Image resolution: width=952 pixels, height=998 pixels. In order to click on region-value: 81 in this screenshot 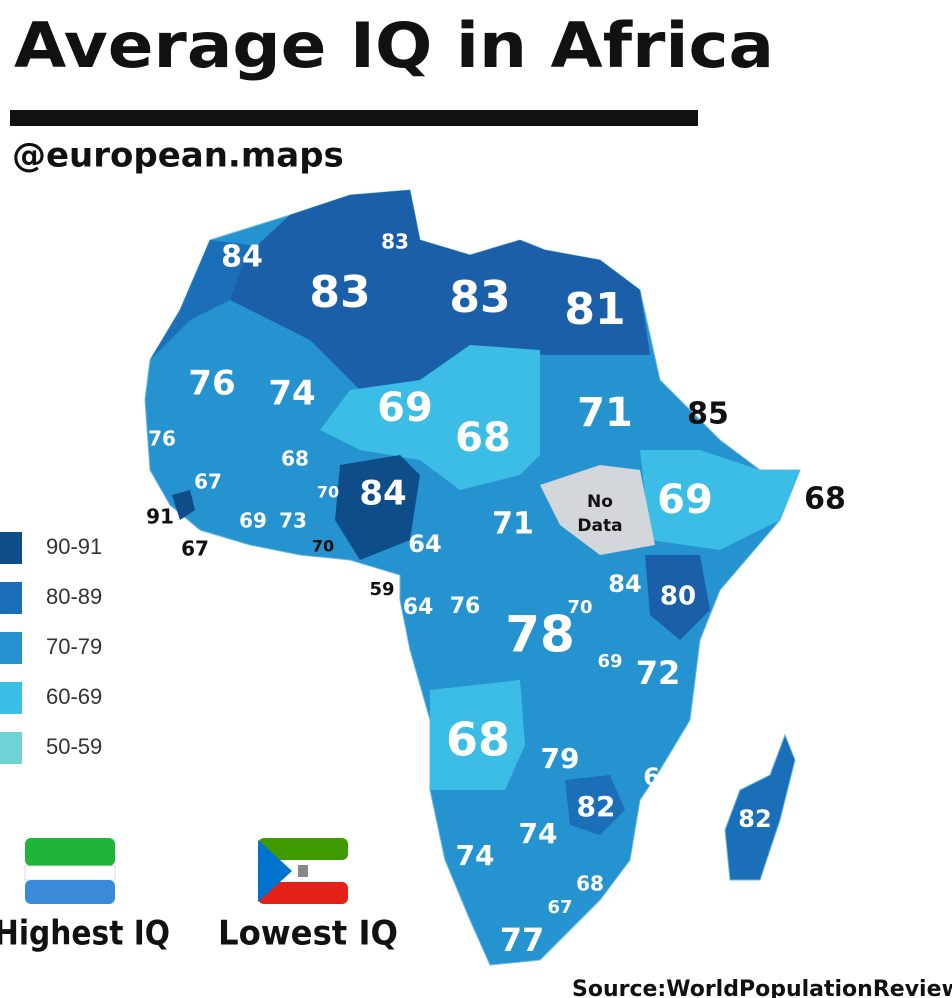, I will do `click(594, 309)`.